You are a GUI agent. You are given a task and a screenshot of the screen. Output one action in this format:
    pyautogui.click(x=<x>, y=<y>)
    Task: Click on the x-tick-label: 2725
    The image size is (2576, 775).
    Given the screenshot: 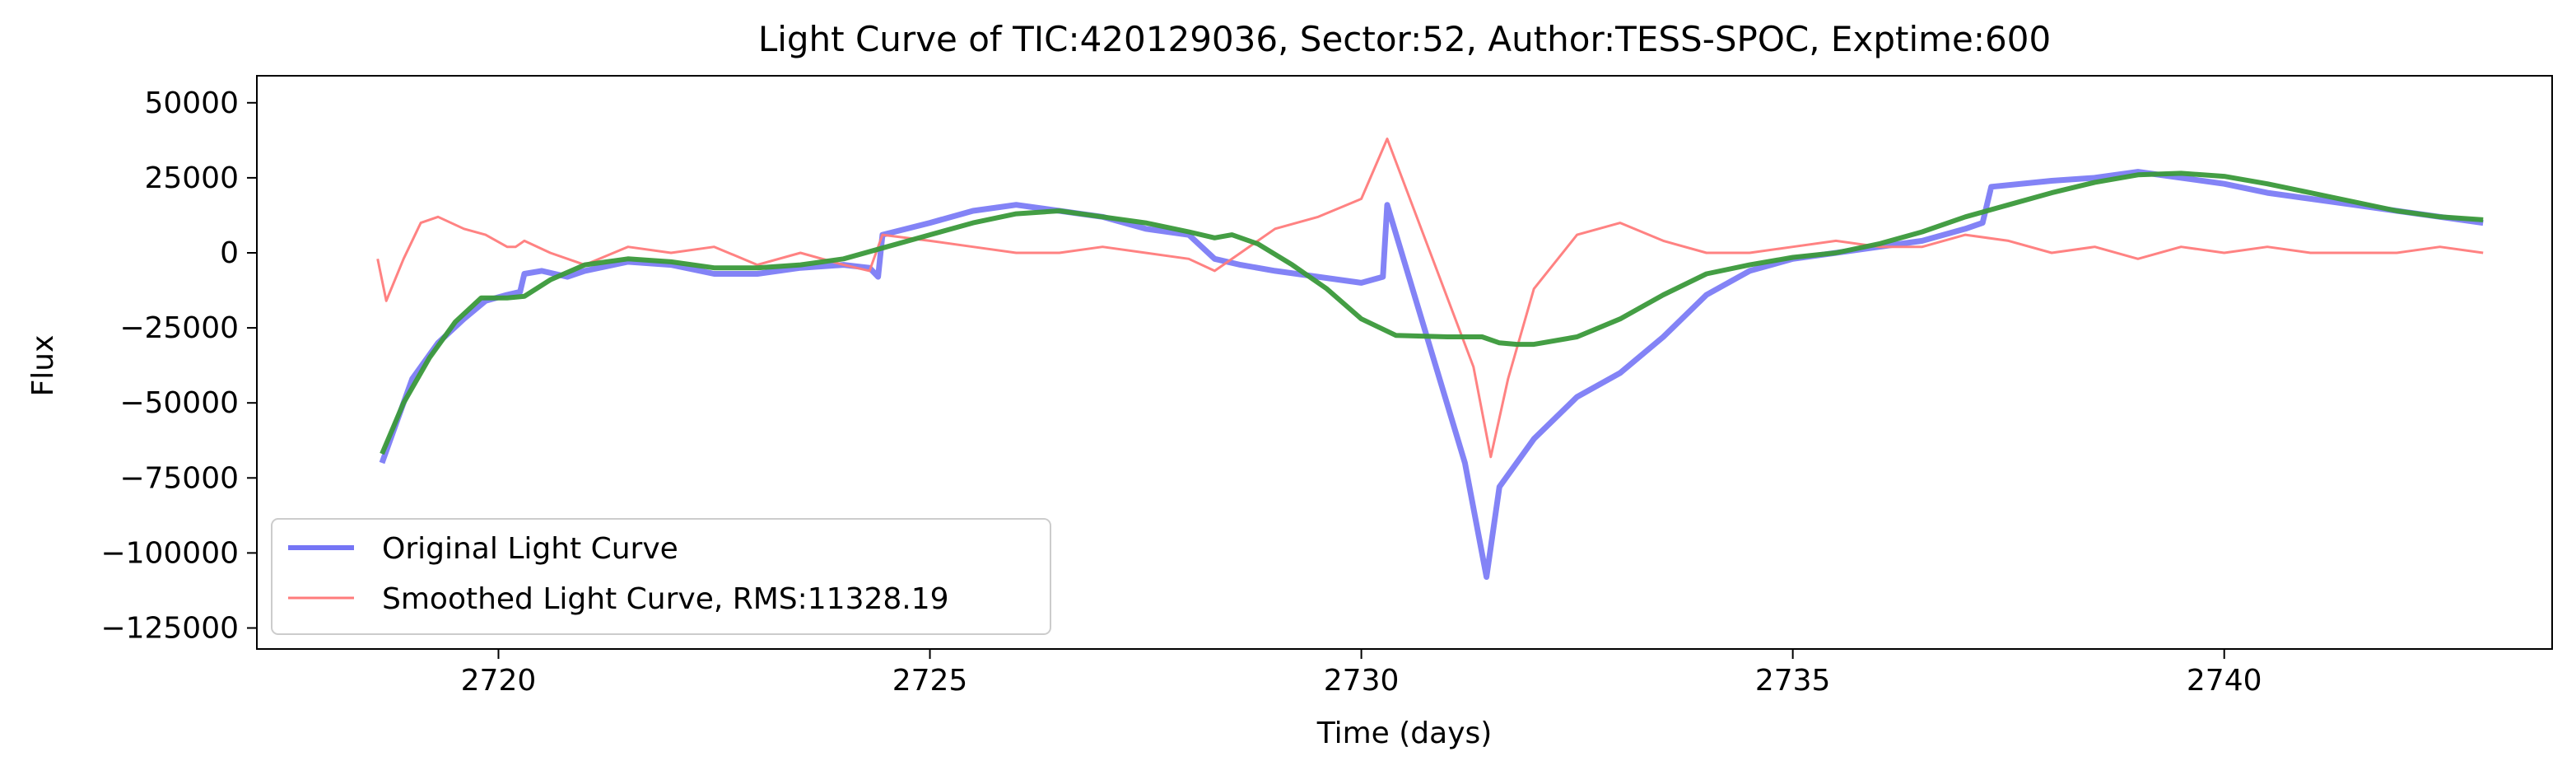 What is the action you would take?
    pyautogui.click(x=930, y=681)
    